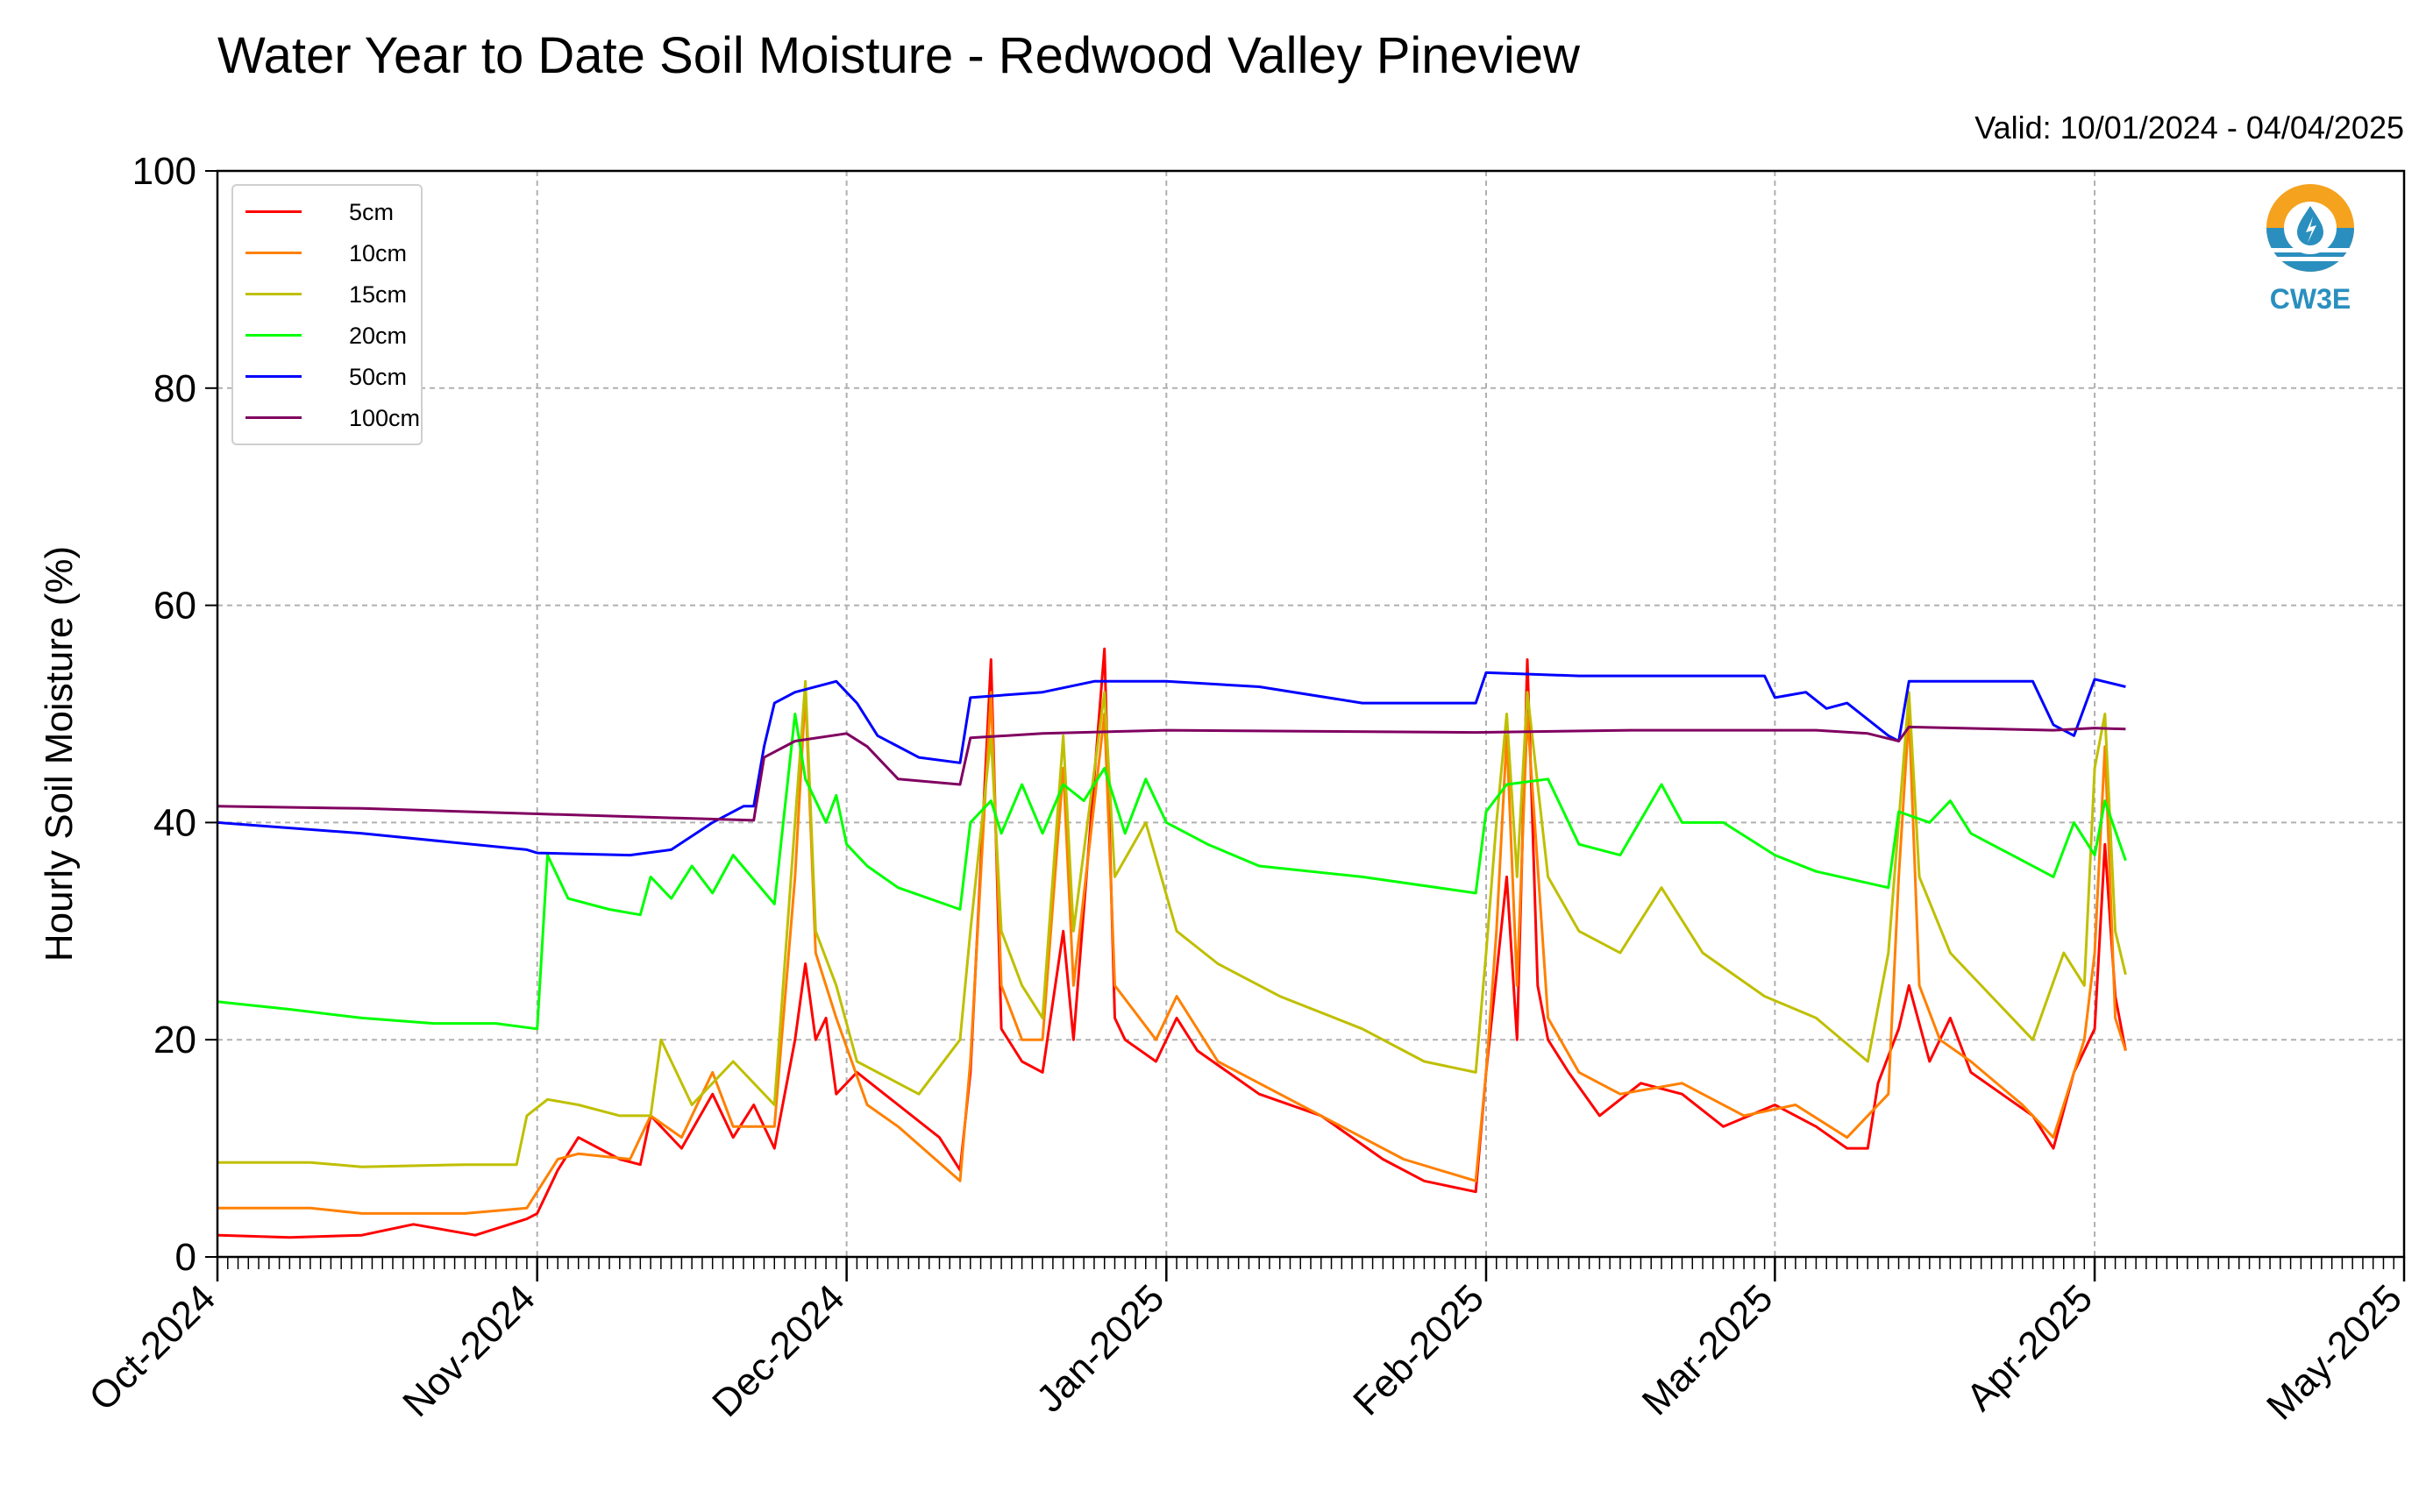 This screenshot has height=1512, width=2426. What do you see at coordinates (185, 1257) in the screenshot?
I see `y-tick-label: 0` at bounding box center [185, 1257].